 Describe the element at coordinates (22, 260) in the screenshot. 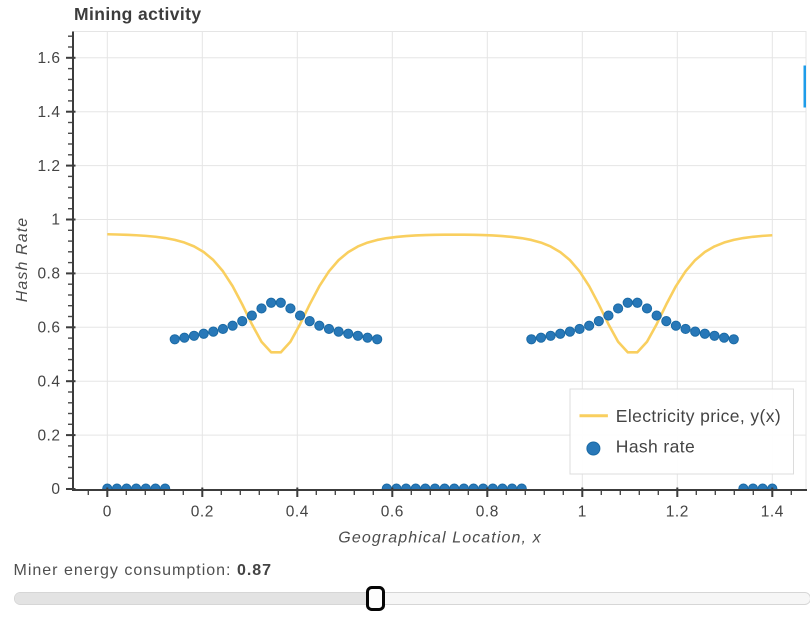

I see `svg-text: Hash Rate` at that location.